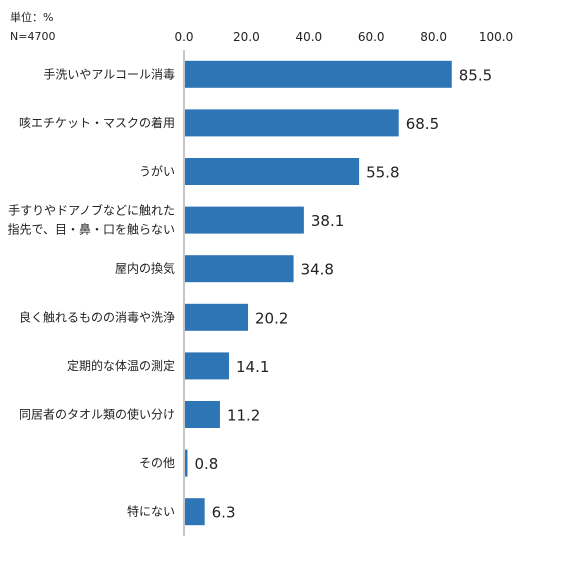 This screenshot has width=574, height=583. I want to click on category-label: その他, so click(157, 463).